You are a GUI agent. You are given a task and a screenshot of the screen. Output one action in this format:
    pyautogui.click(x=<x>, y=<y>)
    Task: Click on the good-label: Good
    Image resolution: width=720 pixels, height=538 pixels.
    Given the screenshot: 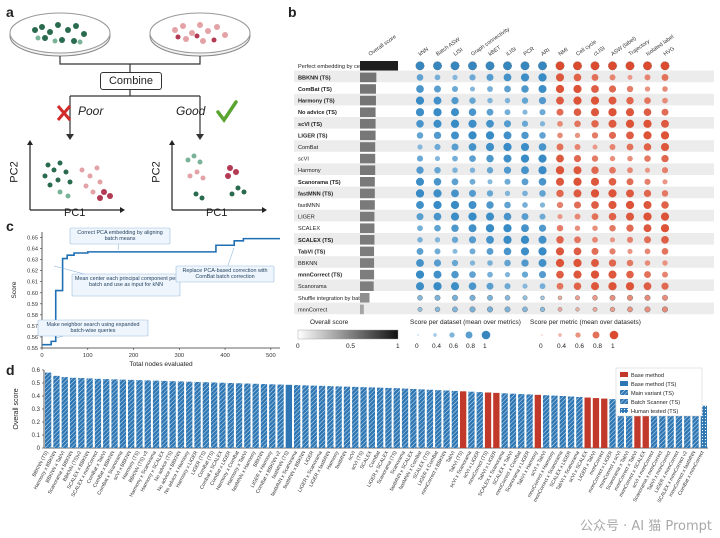 What is the action you would take?
    pyautogui.click(x=191, y=111)
    